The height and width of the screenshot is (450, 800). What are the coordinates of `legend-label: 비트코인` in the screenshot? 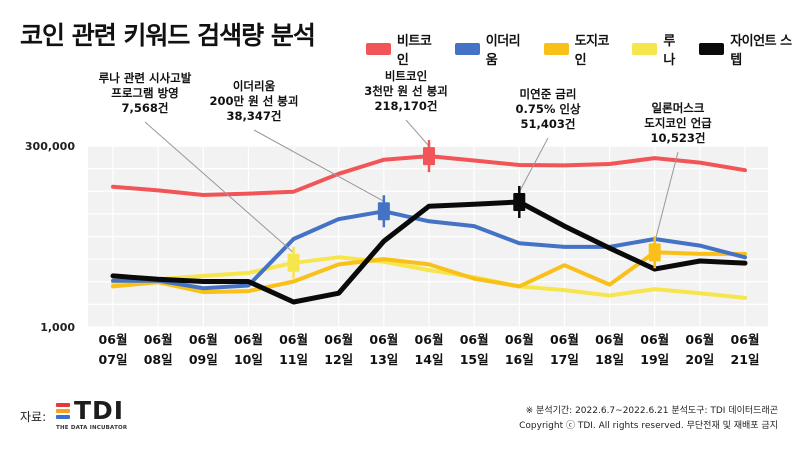 It's located at (414, 51).